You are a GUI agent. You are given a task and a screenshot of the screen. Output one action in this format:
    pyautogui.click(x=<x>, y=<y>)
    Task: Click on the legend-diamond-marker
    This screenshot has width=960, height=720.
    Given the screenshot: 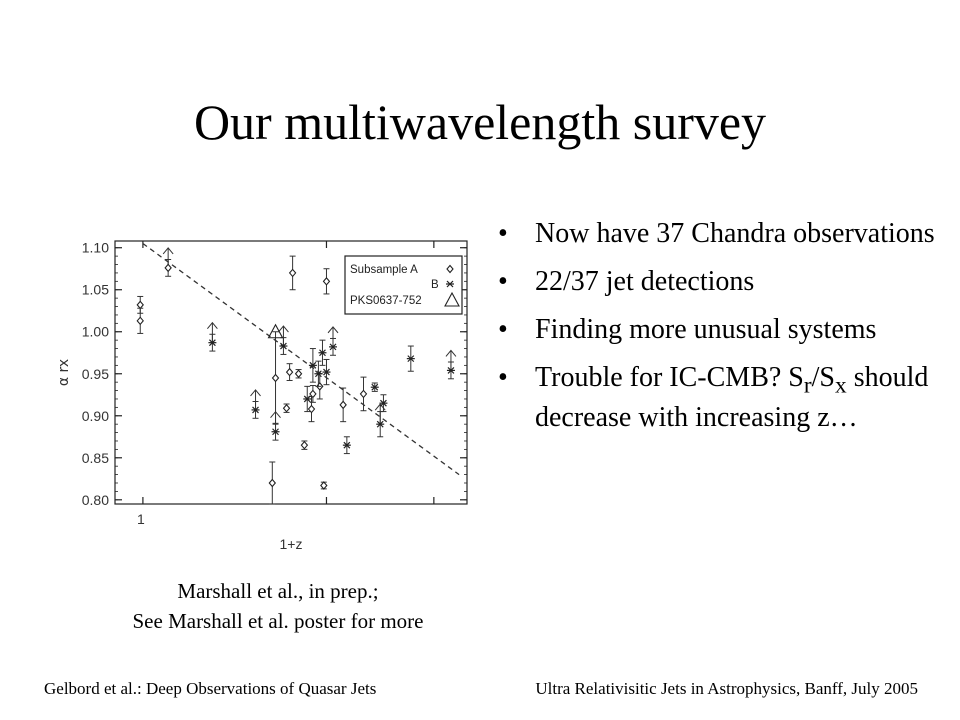 What is the action you would take?
    pyautogui.click(x=450, y=269)
    